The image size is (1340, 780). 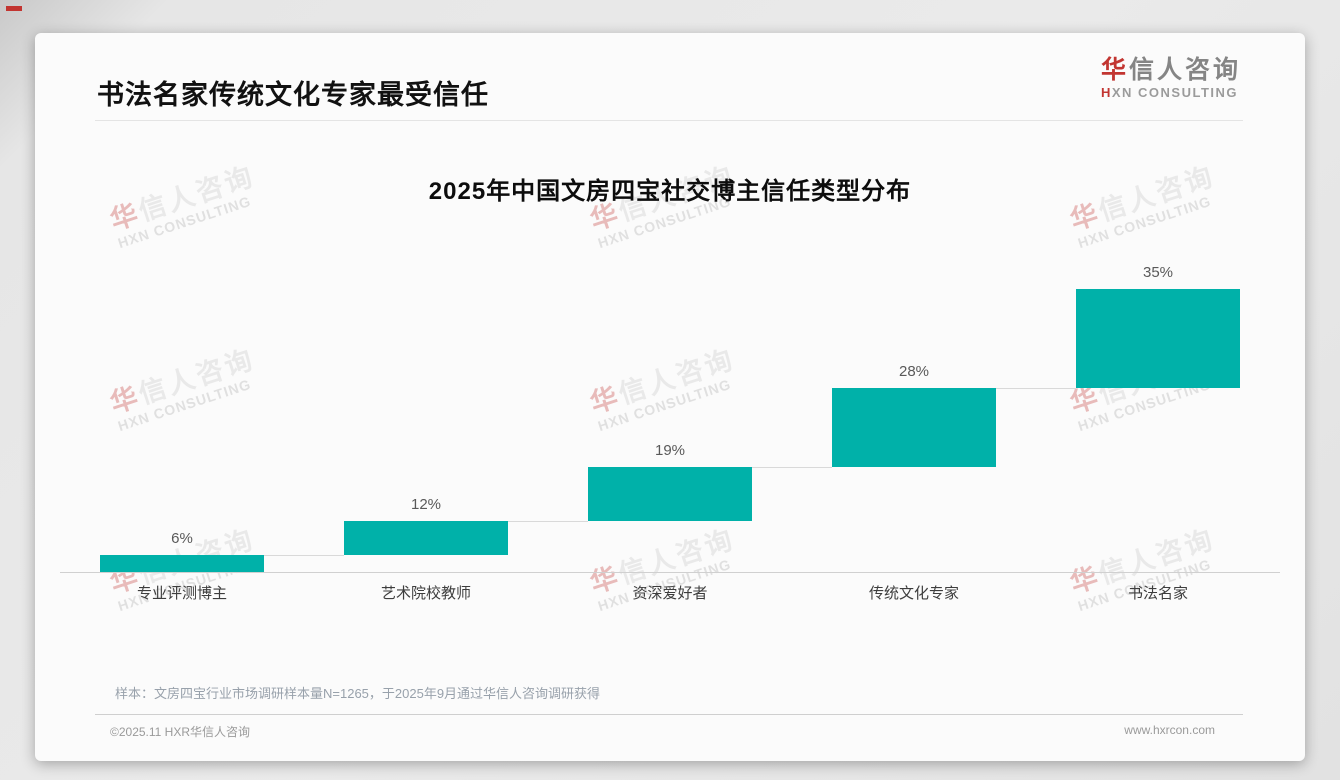 I want to click on header-divider, so click(x=669, y=120).